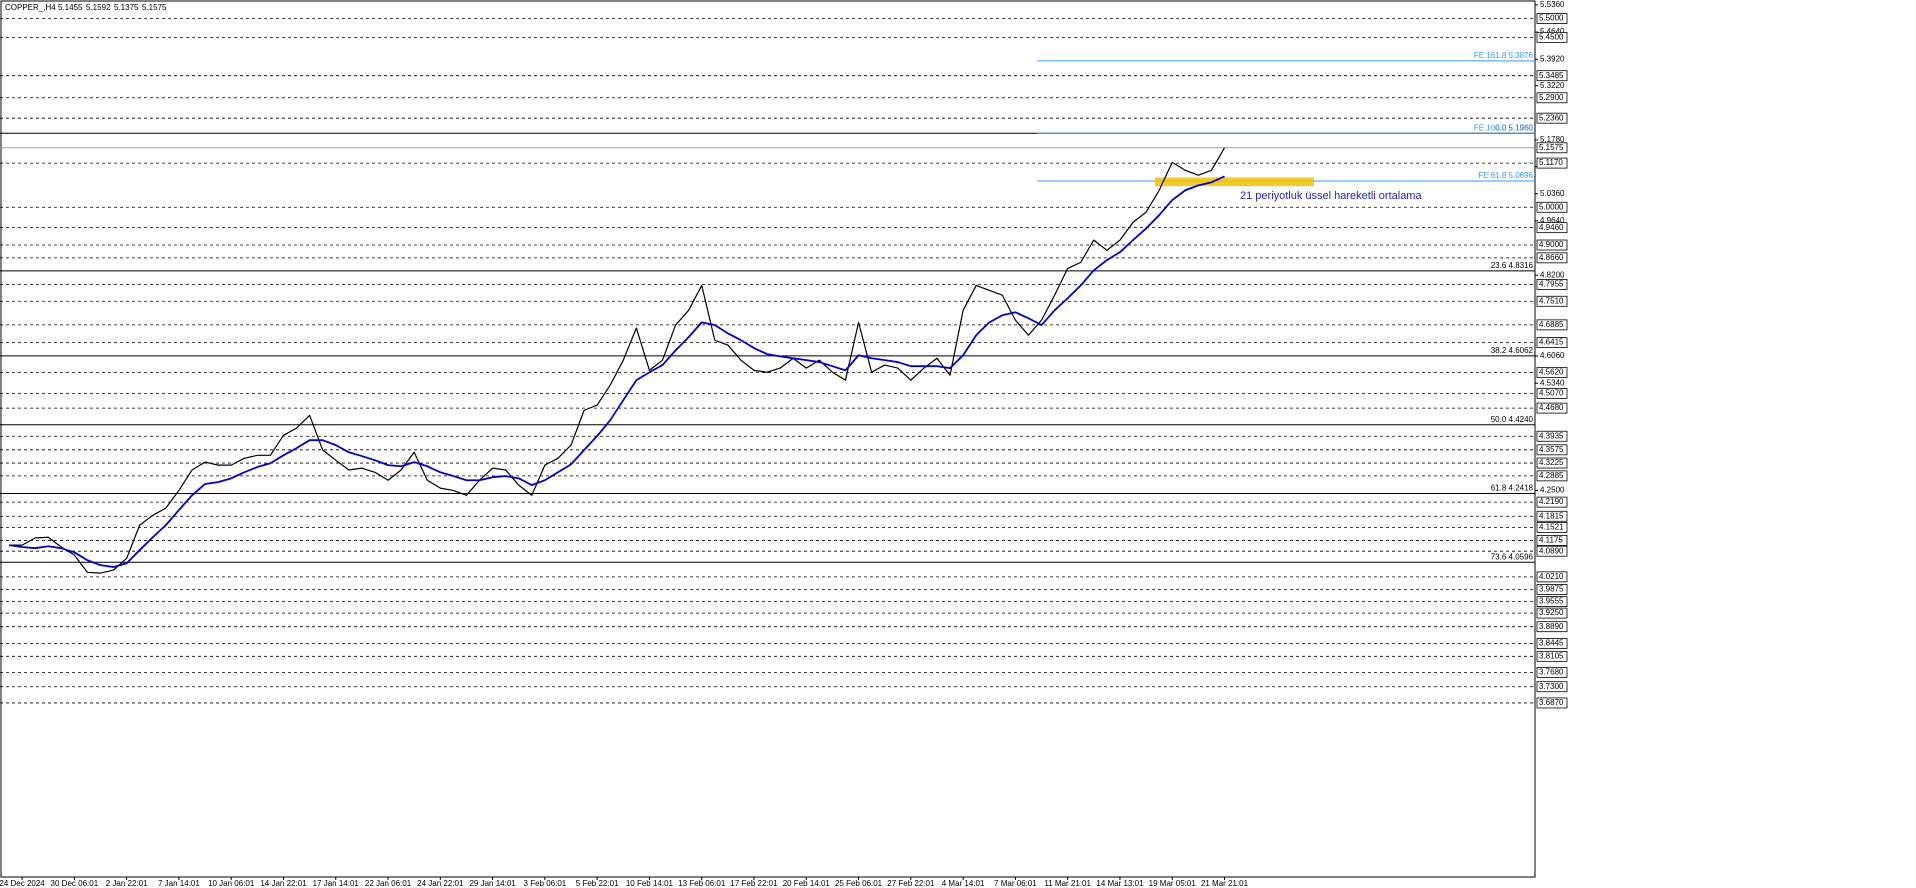 This screenshot has height=888, width=1916. Describe the element at coordinates (911, 883) in the screenshot. I see `x-tick-label: 27 Feb 22:01` at that location.